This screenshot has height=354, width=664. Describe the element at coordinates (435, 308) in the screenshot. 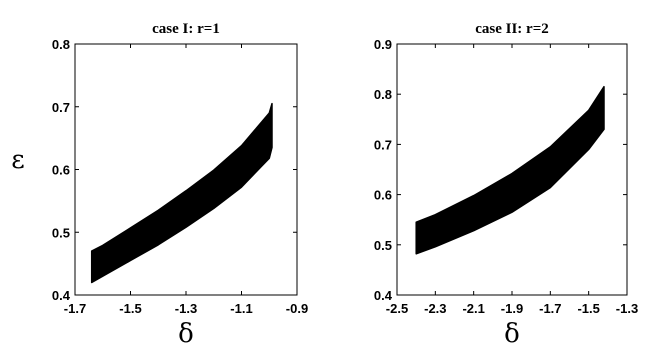

I see `x-tick-label: -2.3` at that location.